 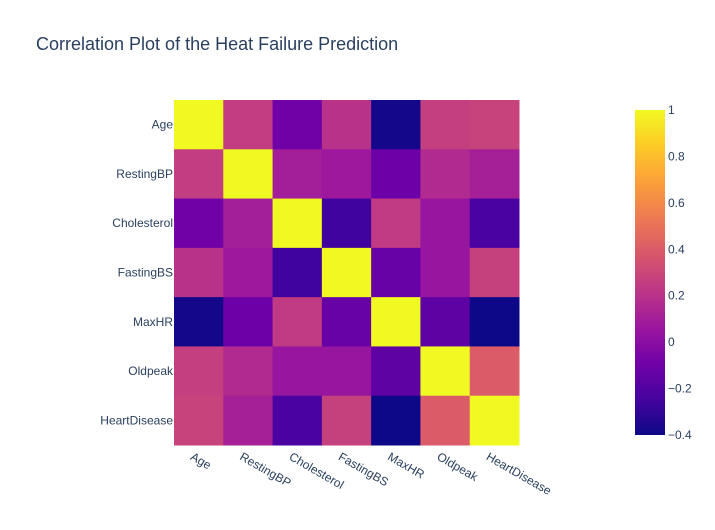 What do you see at coordinates (144, 174) in the screenshot?
I see `y-tick-label: RestingBP` at bounding box center [144, 174].